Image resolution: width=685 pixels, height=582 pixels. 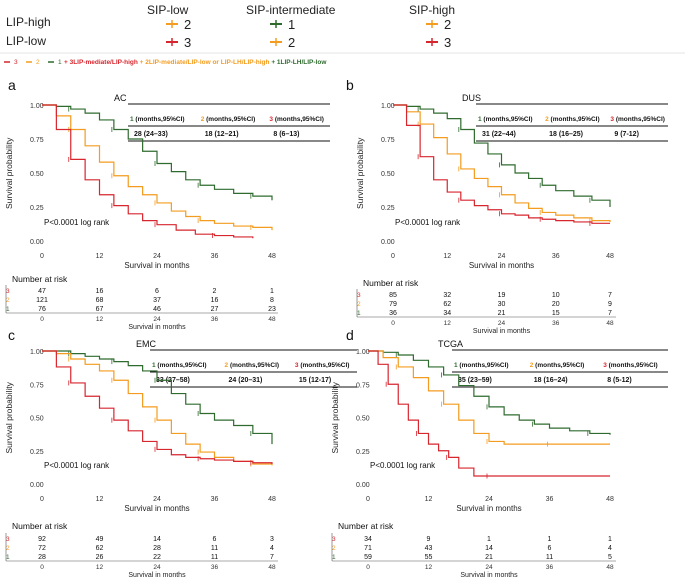 I want to click on risk-value: 5, so click(x=610, y=557).